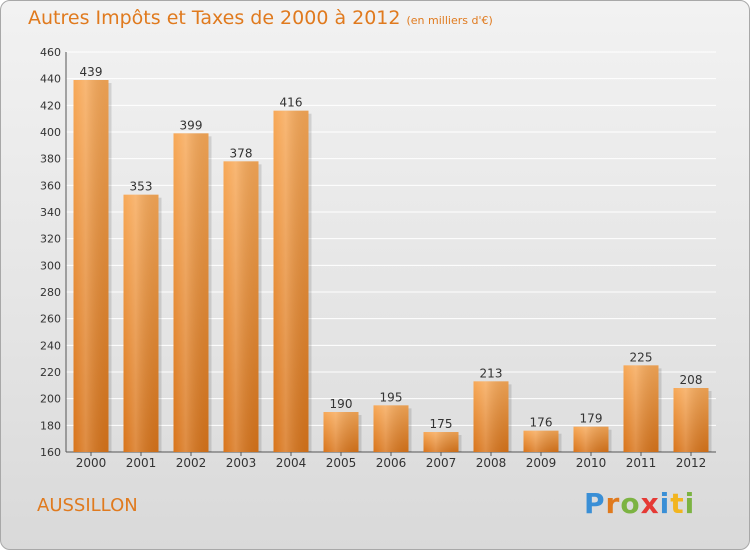 This screenshot has width=750, height=550. What do you see at coordinates (50, 52) in the screenshot?
I see `y-tick-label: 460` at bounding box center [50, 52].